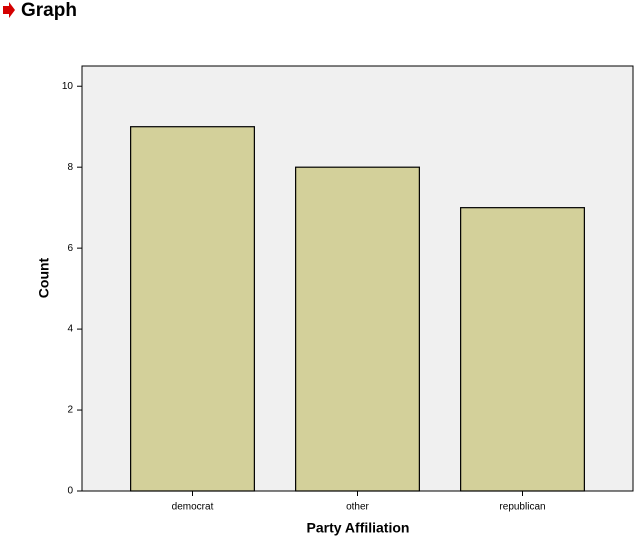 This screenshot has width=642, height=542. Describe the element at coordinates (358, 528) in the screenshot. I see `x-axis-label: Party Affiliation` at that location.